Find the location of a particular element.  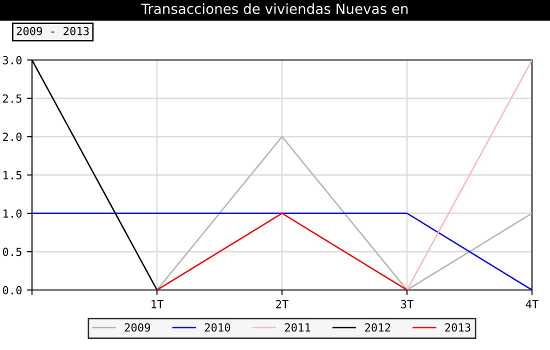

chart-title: Transacciones de viviendas Nuevas en is located at coordinates (274, 8).